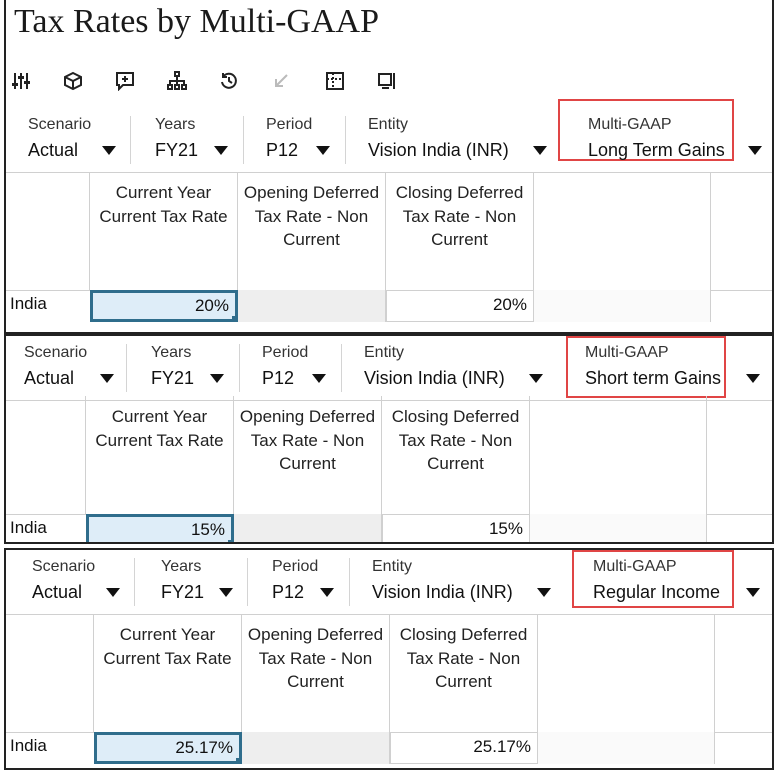 The image size is (777, 775). Describe the element at coordinates (464, 748) in the screenshot. I see `data-cell-closing-deferred: 25.17%` at that location.